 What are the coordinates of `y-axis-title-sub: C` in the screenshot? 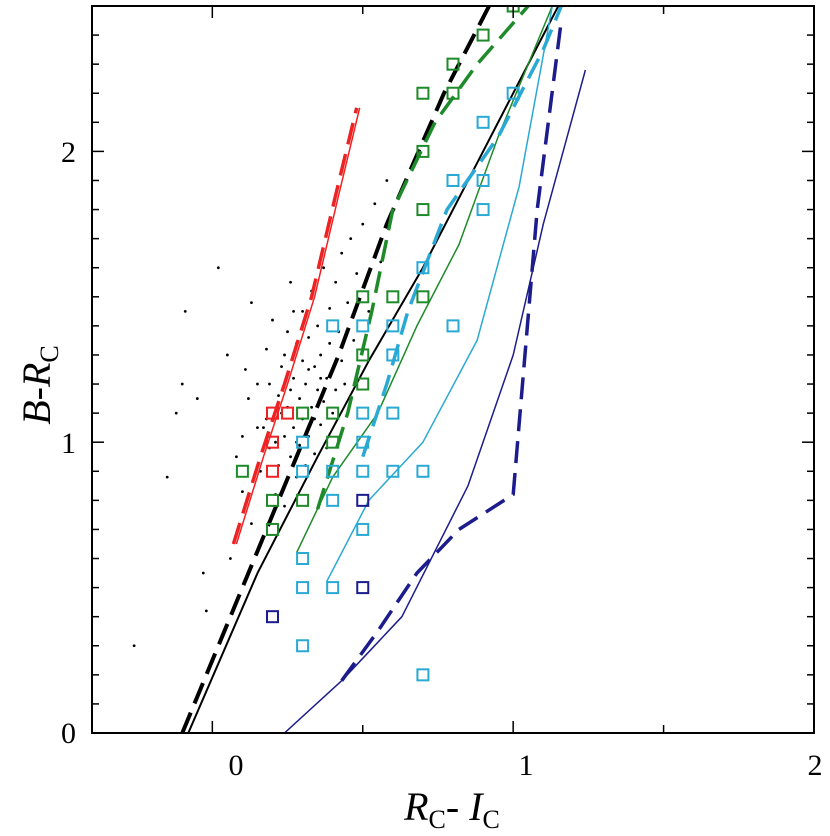 It's located at (49, 353).